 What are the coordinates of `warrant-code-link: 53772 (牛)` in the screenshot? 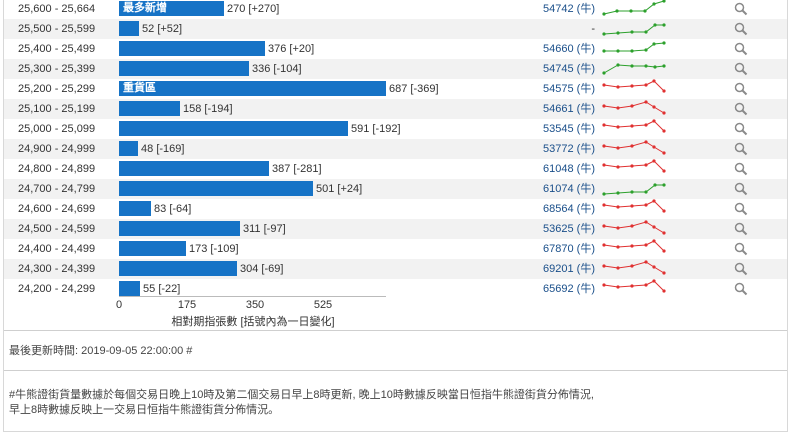 It's located at (569, 149).